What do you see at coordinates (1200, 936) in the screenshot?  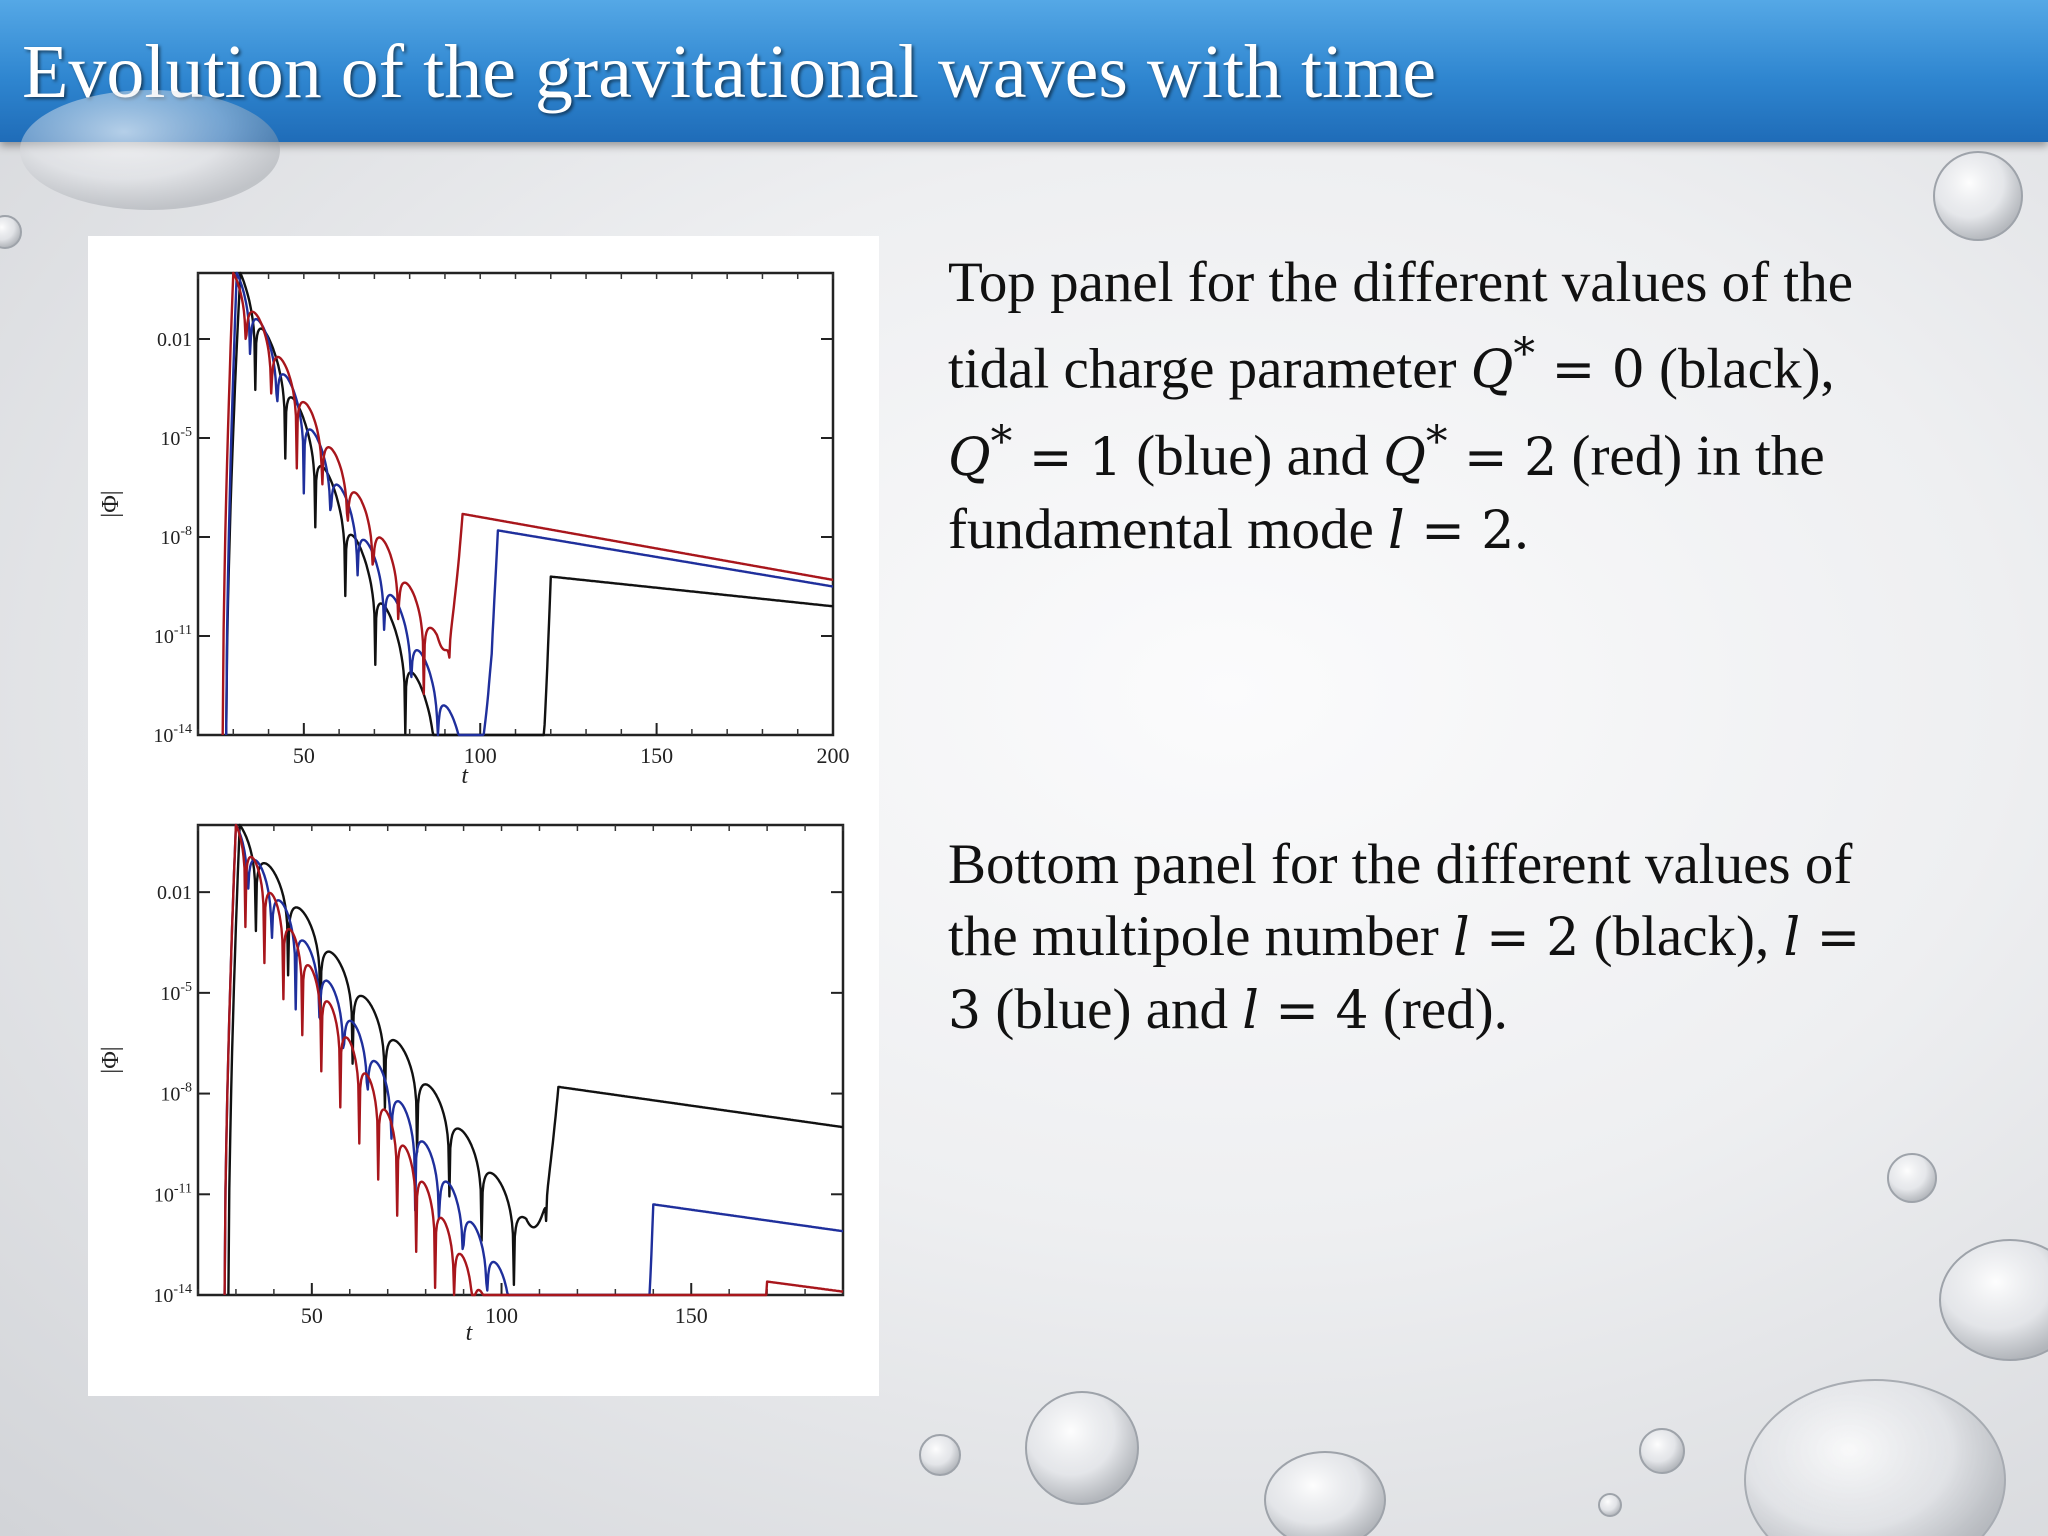 I see `desc-bottom-line2: the multipole number` at bounding box center [1200, 936].